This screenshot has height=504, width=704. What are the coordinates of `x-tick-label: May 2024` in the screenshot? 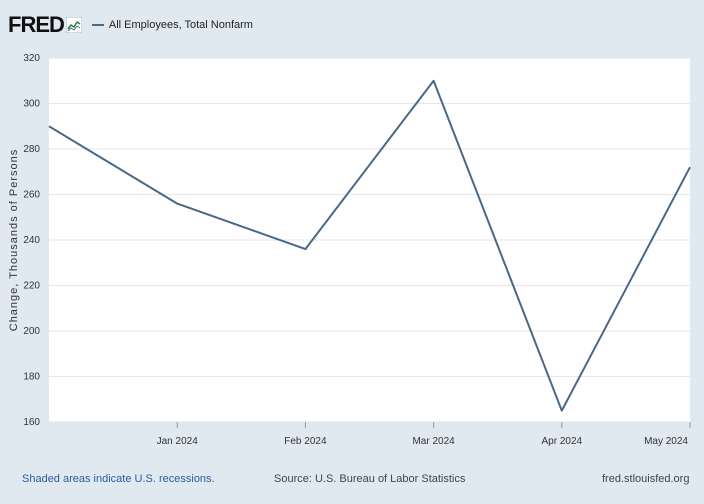 It's located at (666, 441).